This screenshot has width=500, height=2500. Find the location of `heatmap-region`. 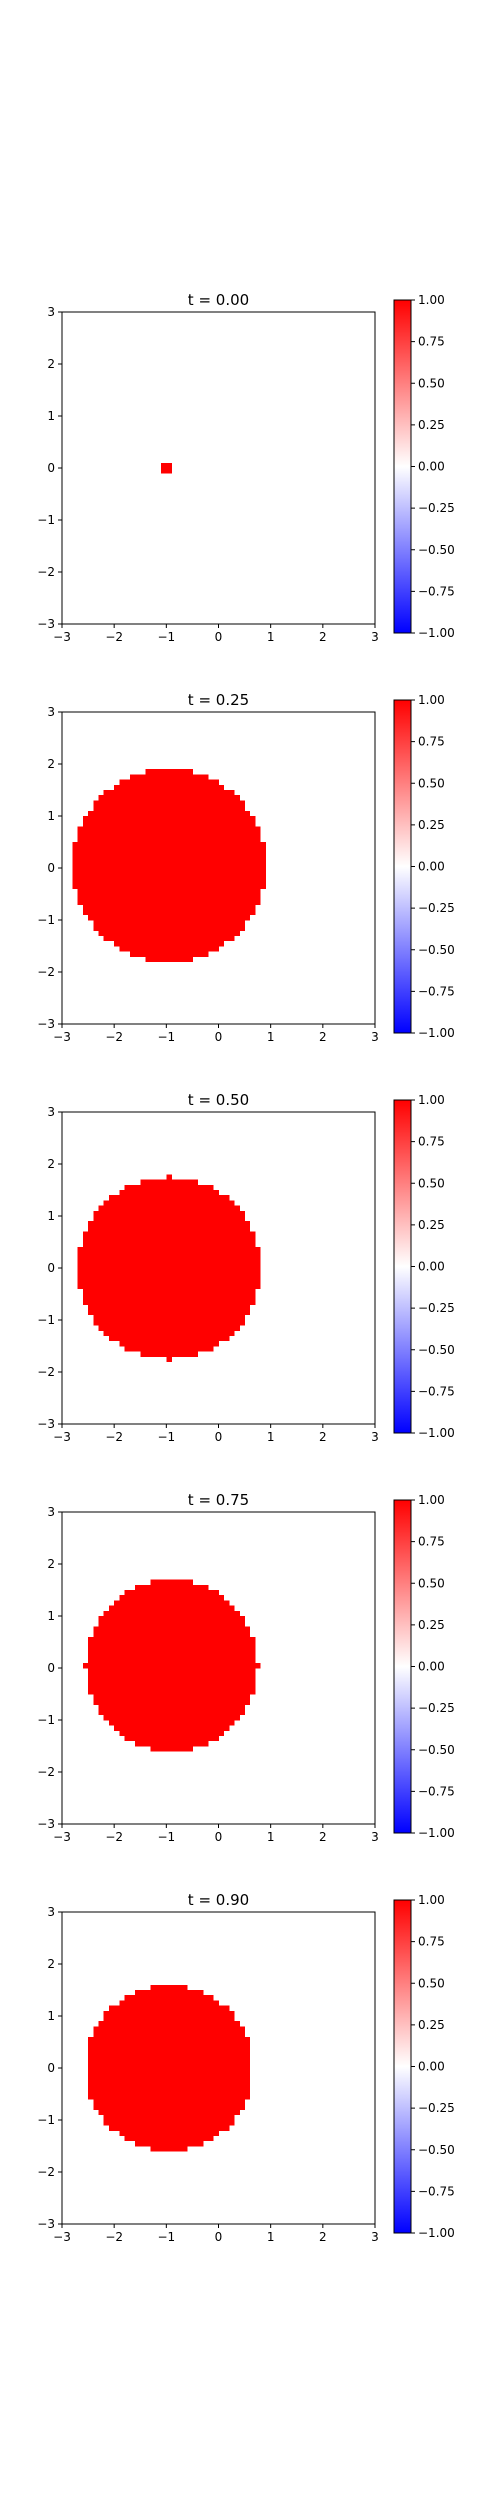

heatmap-region is located at coordinates (166, 468).